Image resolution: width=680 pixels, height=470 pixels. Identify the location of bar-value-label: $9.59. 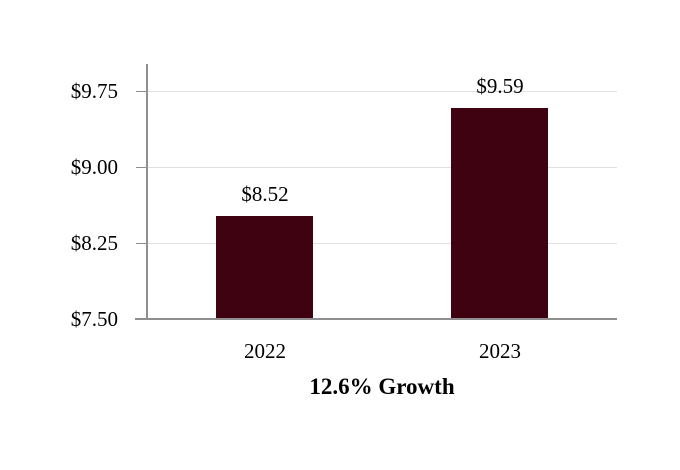
(500, 86).